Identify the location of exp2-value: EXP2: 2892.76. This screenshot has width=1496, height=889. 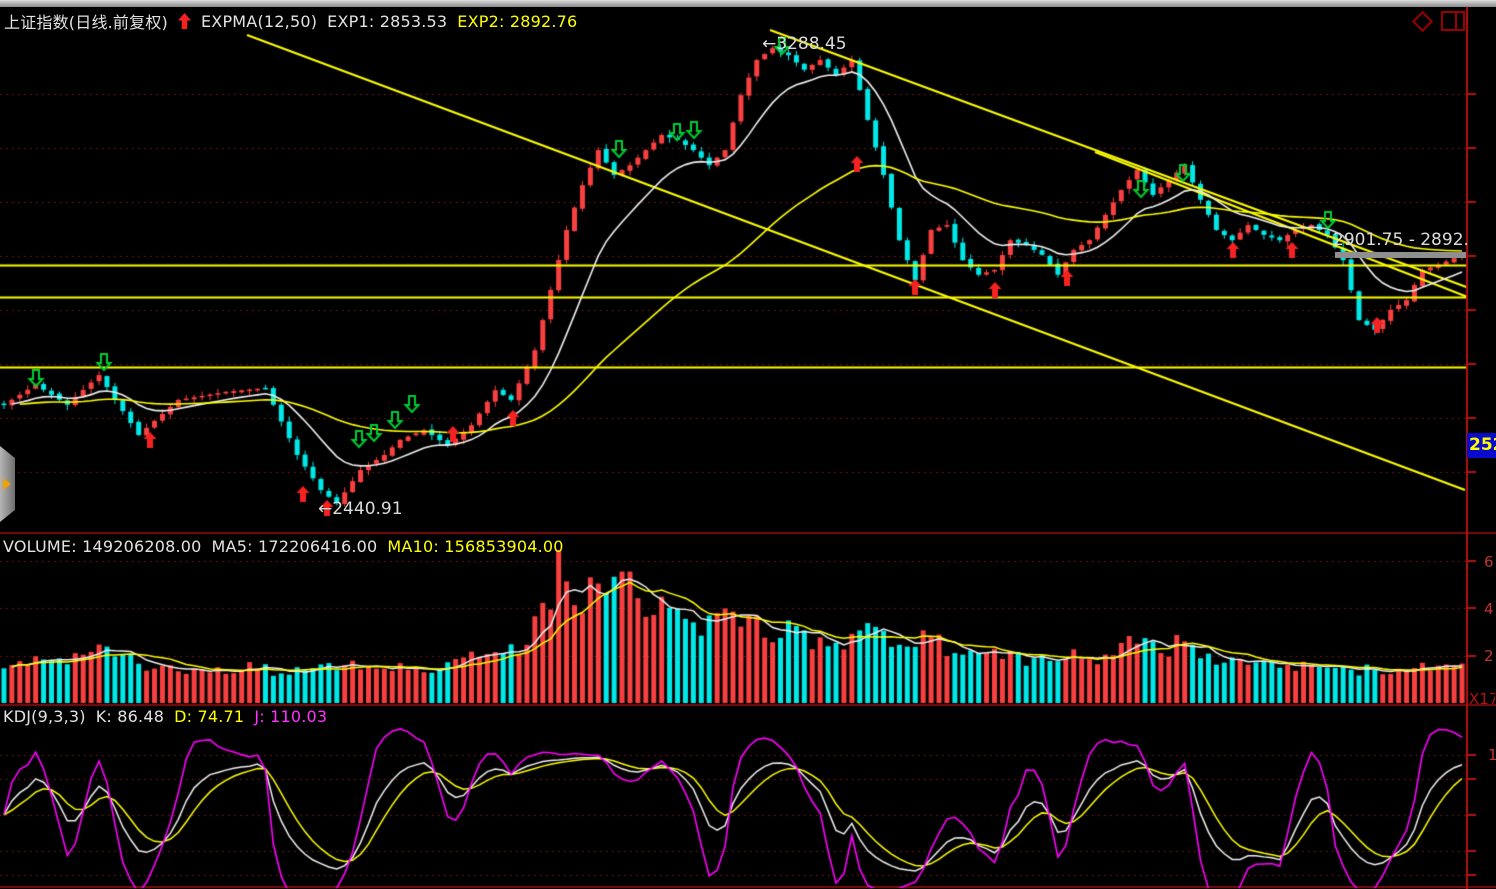
(517, 21).